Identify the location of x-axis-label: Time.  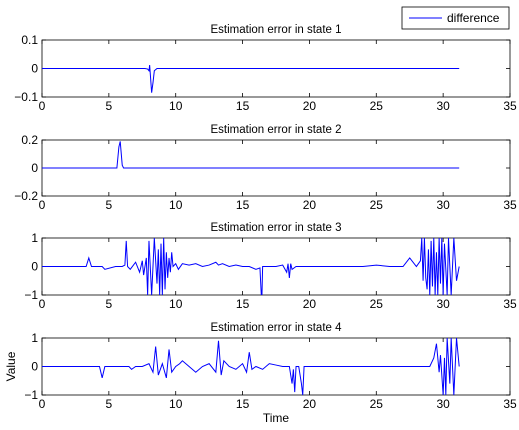
(276, 418).